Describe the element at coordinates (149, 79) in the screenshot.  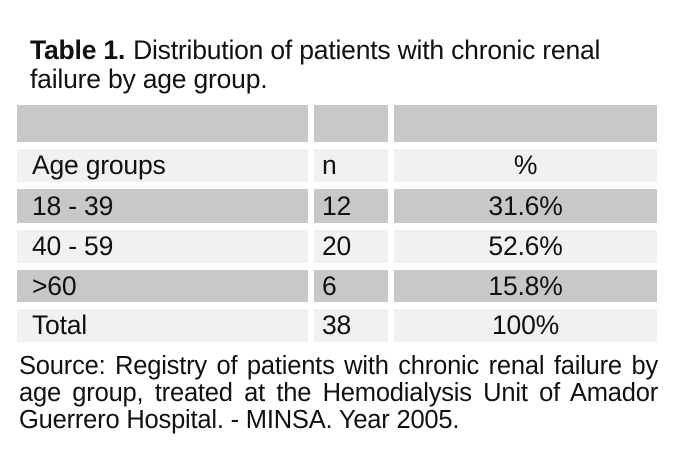
I see `table-caption-line-2: failure by age group.` at that location.